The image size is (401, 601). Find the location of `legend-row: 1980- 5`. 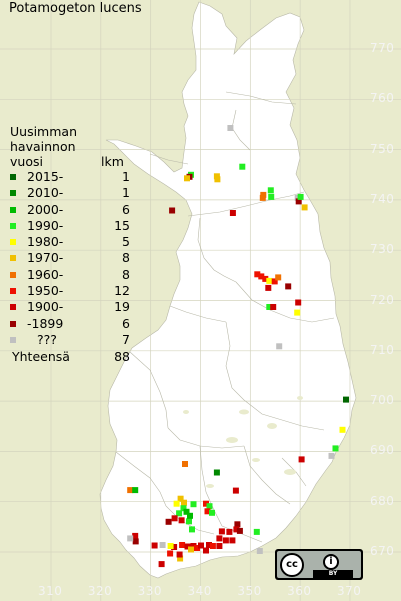

legend-row: 1980- 5 is located at coordinates (70, 242).